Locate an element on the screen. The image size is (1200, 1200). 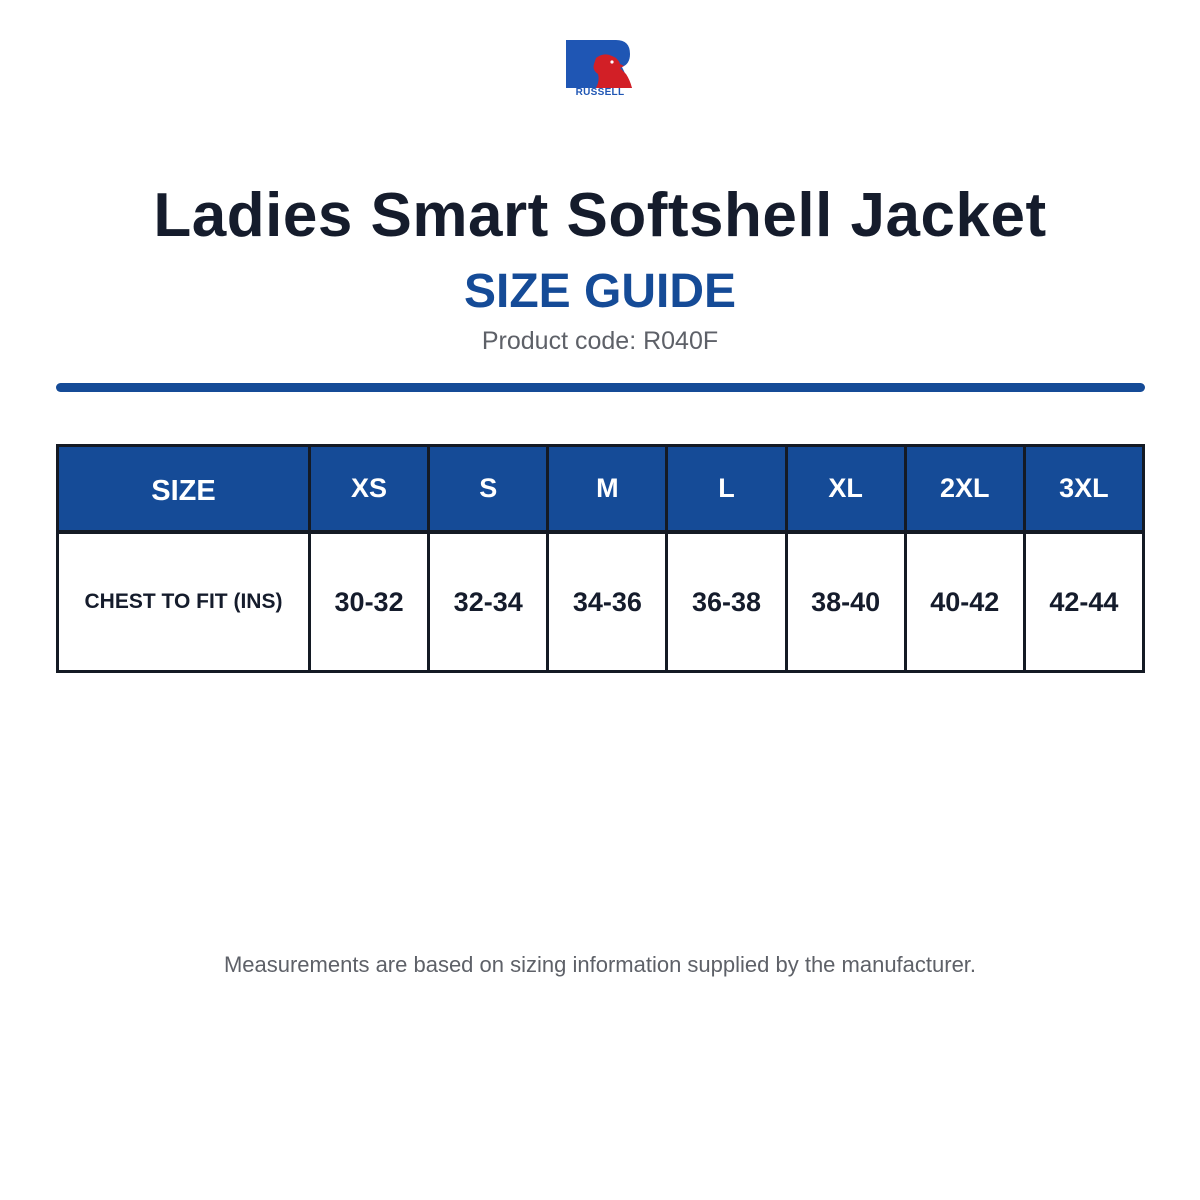
chest-value-cell: 38-40 is located at coordinates (845, 601).